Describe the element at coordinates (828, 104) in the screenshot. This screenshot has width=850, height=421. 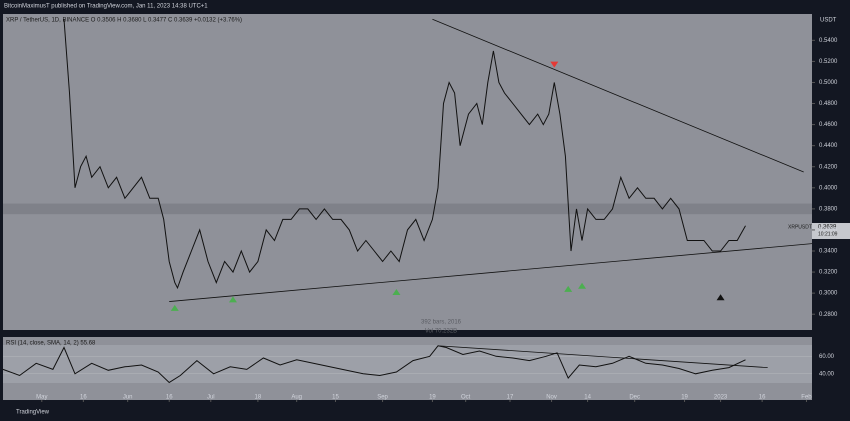
I see `y-tick-label: 0.4800` at that location.